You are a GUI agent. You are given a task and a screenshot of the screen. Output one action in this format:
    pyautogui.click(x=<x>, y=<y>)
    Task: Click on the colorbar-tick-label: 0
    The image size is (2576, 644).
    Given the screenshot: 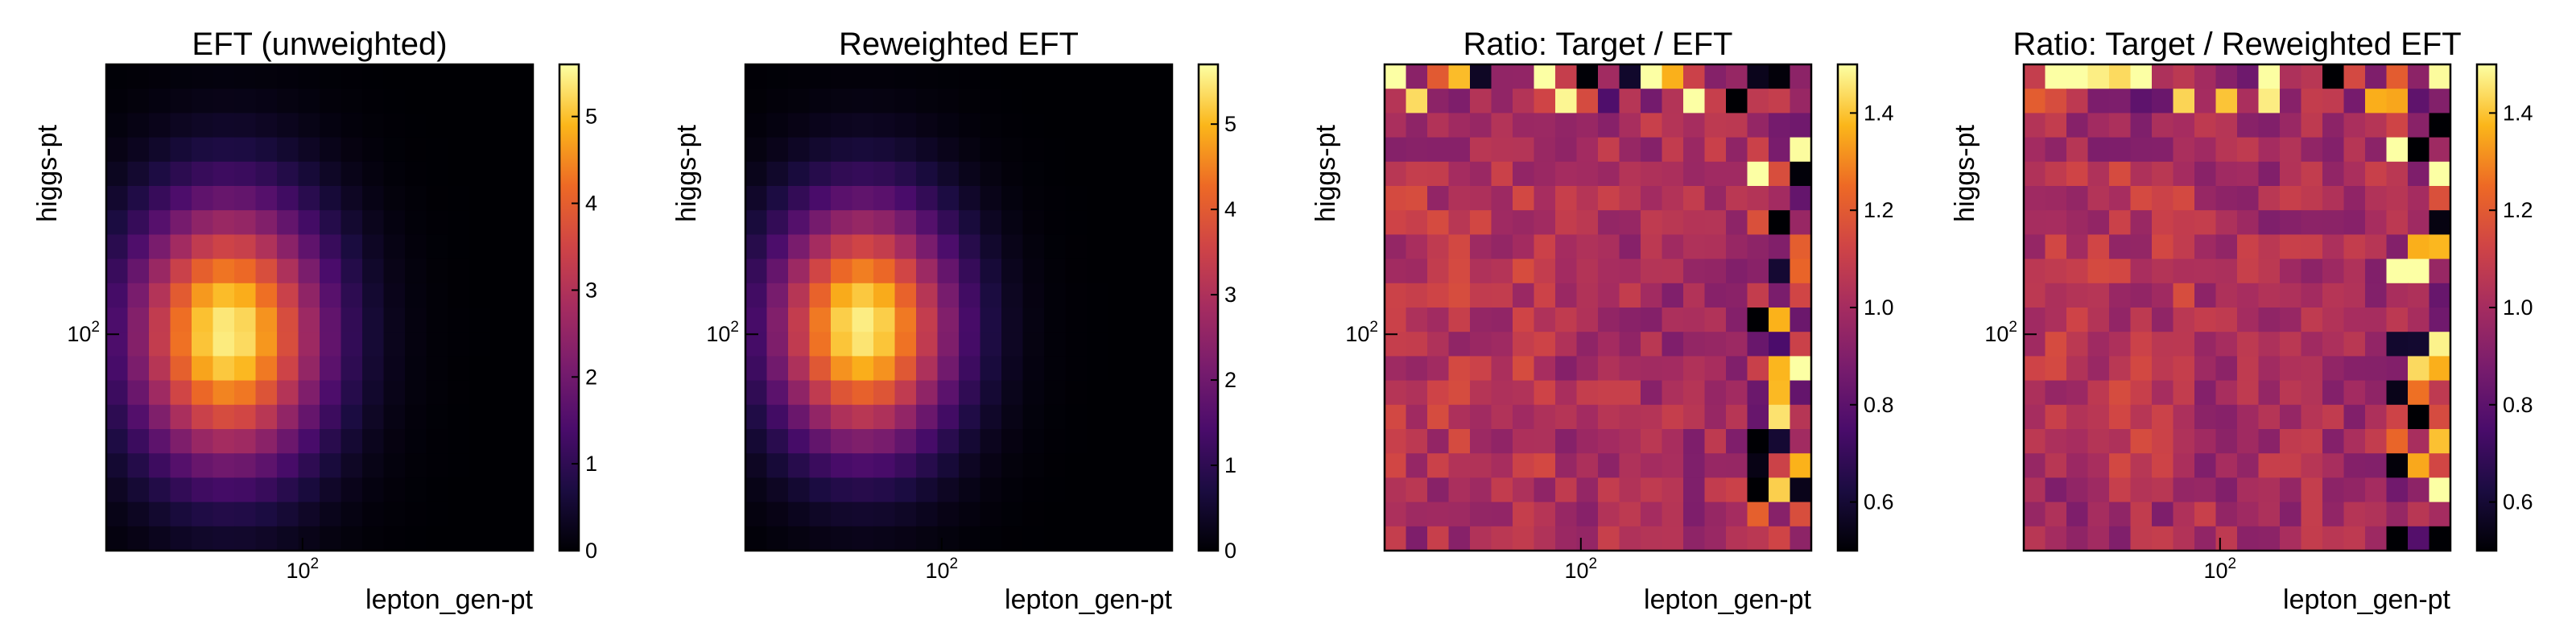 What is the action you would take?
    pyautogui.click(x=1230, y=551)
    